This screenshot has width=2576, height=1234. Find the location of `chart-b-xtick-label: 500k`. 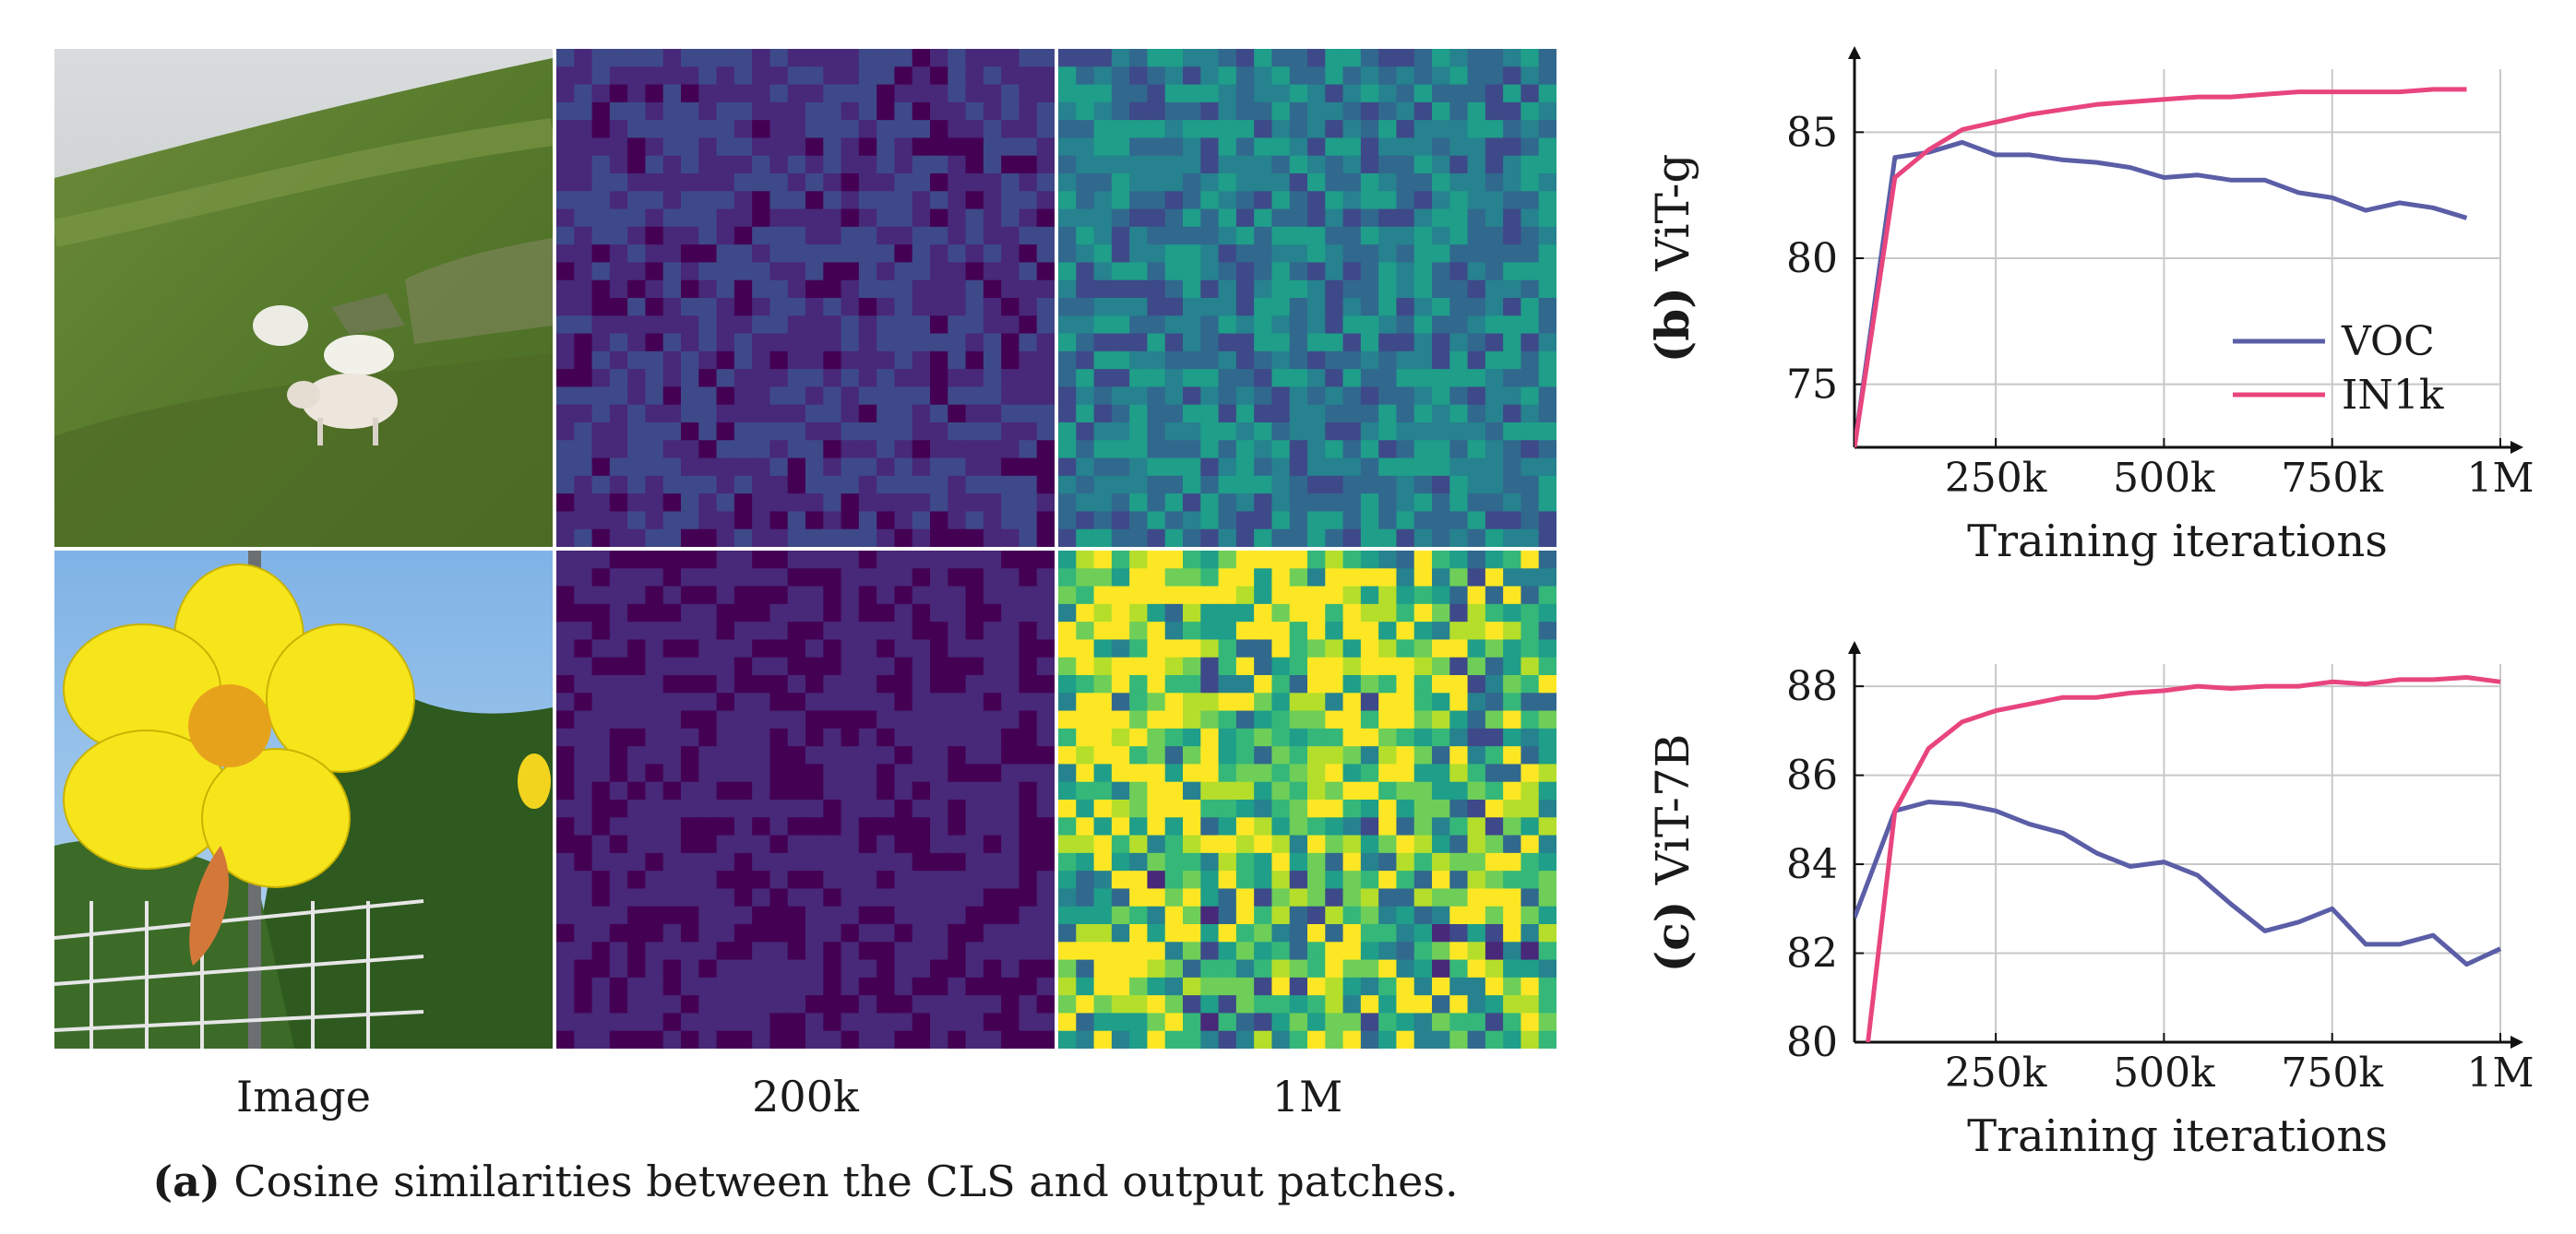

chart-b-xtick-label: 500k is located at coordinates (2164, 479).